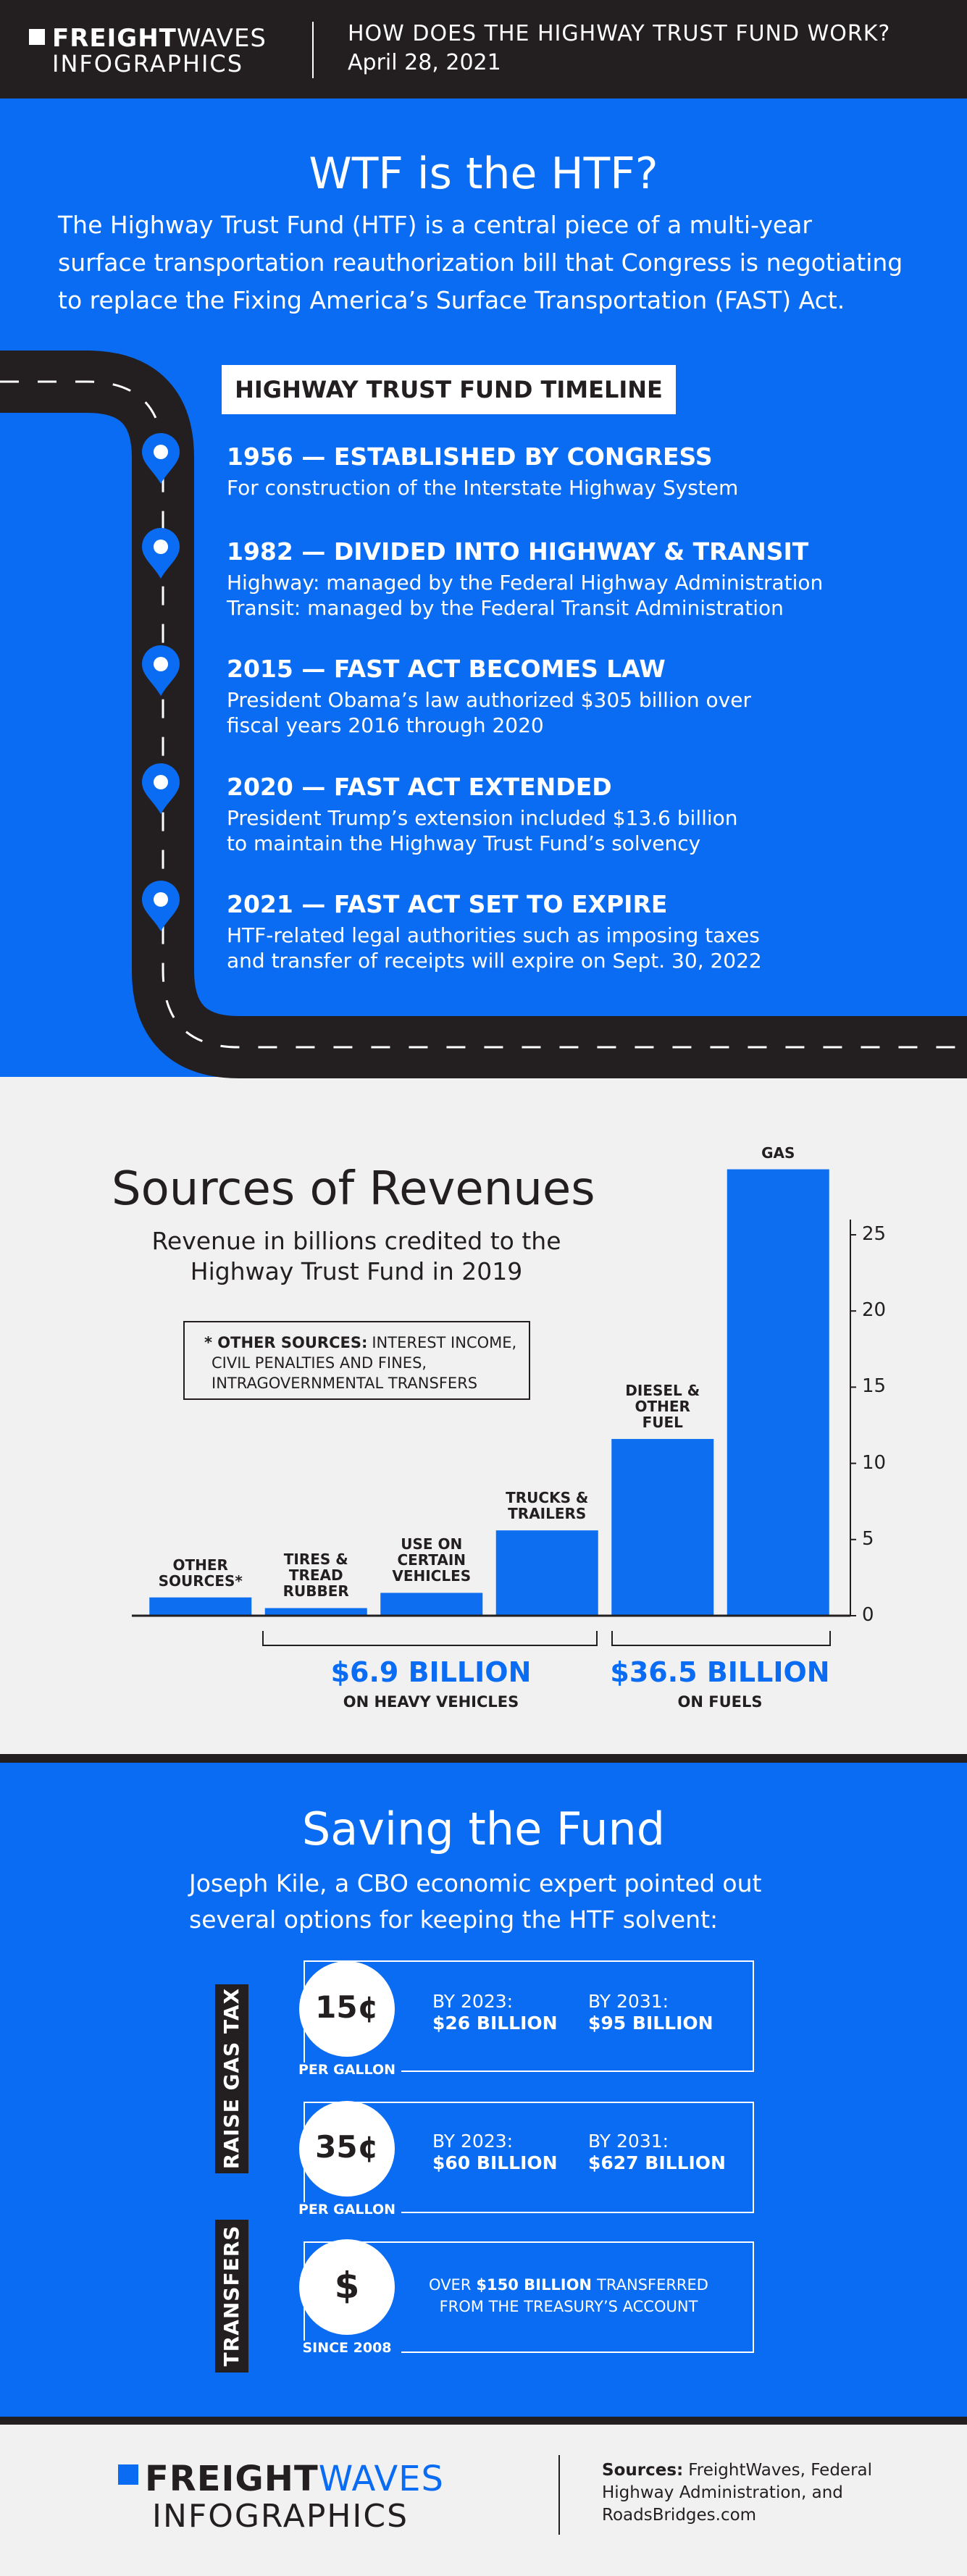 Image resolution: width=967 pixels, height=2576 pixels. Describe the element at coordinates (875, 1310) in the screenshot. I see `y-tick-label: 20` at that location.